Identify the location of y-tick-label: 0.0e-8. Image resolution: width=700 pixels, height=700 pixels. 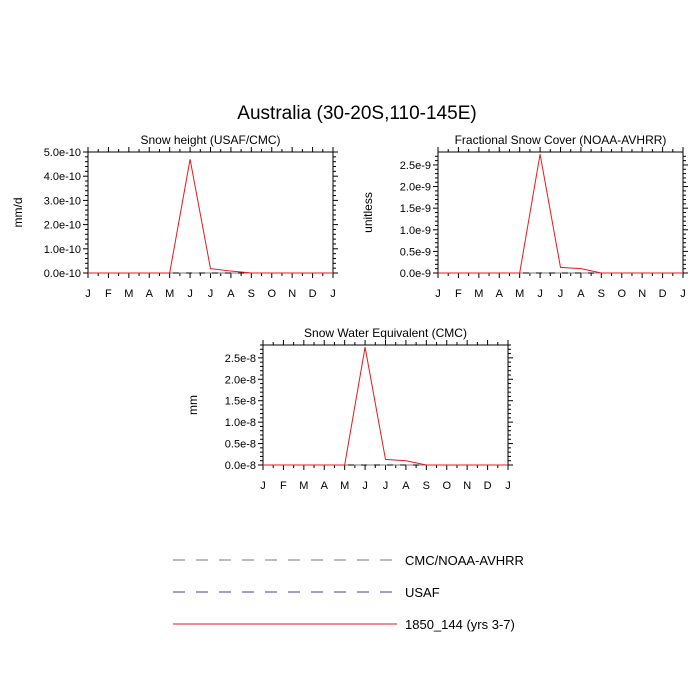
(240, 466).